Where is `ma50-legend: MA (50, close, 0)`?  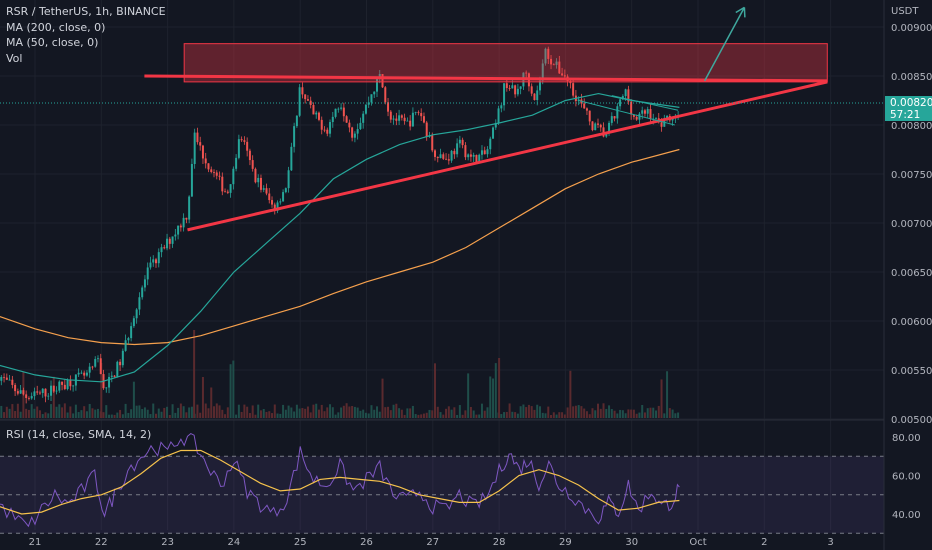
ma50-legend: MA (50, close, 0) is located at coordinates (52, 42).